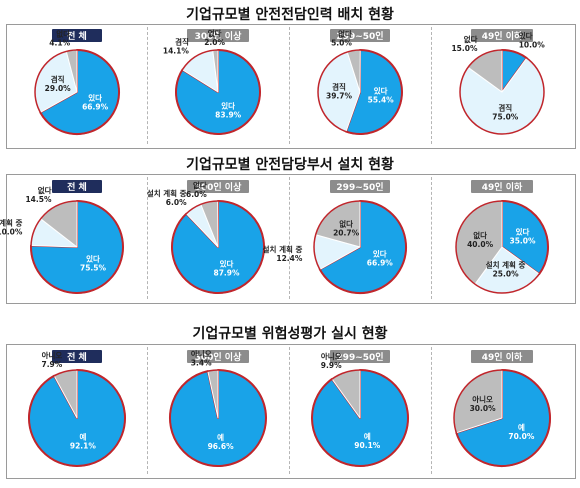 This screenshot has height=488, width=580. I want to click on slice-value-label: 75.5%, so click(93, 268).